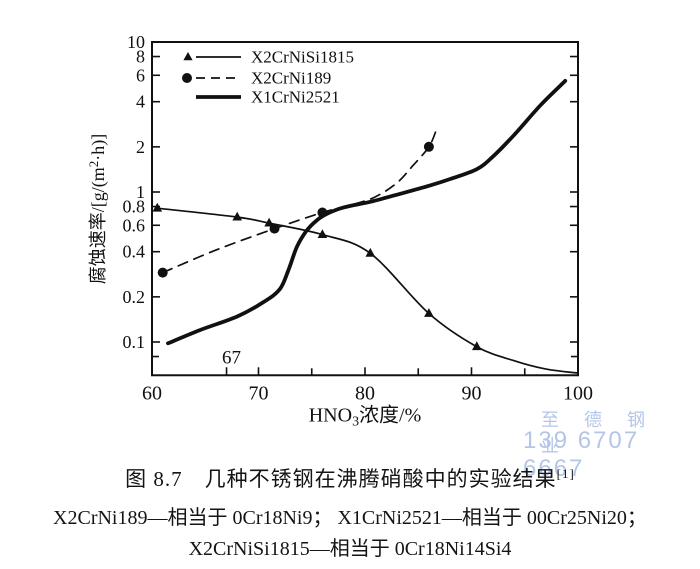 The height and width of the screenshot is (569, 700). Describe the element at coordinates (365, 416) in the screenshot. I see `x-axis-title: HNO3浓度/%` at that location.